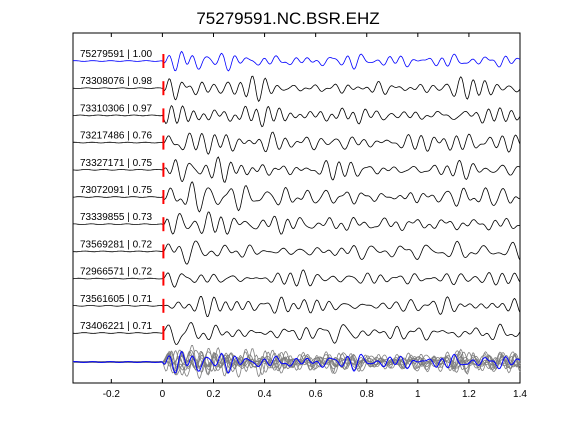  What do you see at coordinates (367, 394) in the screenshot?
I see `x-tick-label-5: 0.8` at bounding box center [367, 394].